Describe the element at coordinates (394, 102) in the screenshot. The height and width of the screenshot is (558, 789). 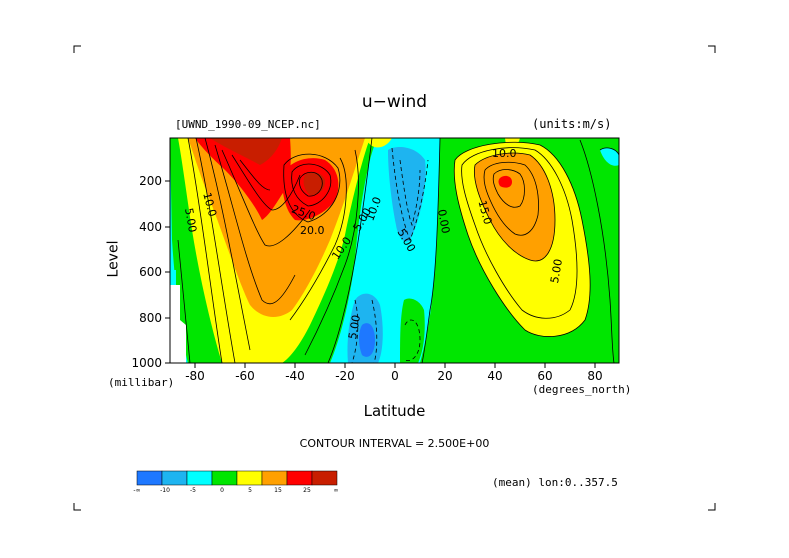
I see `chart-title: u−wind` at that location.